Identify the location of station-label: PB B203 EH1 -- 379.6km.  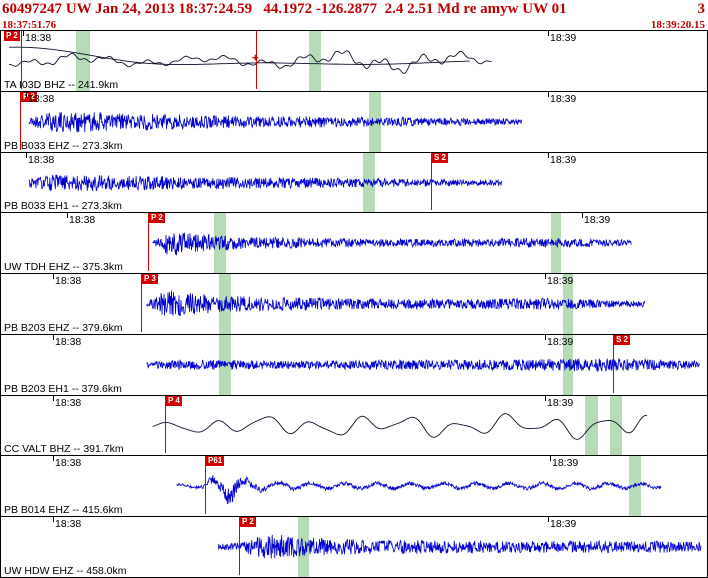
(63, 388).